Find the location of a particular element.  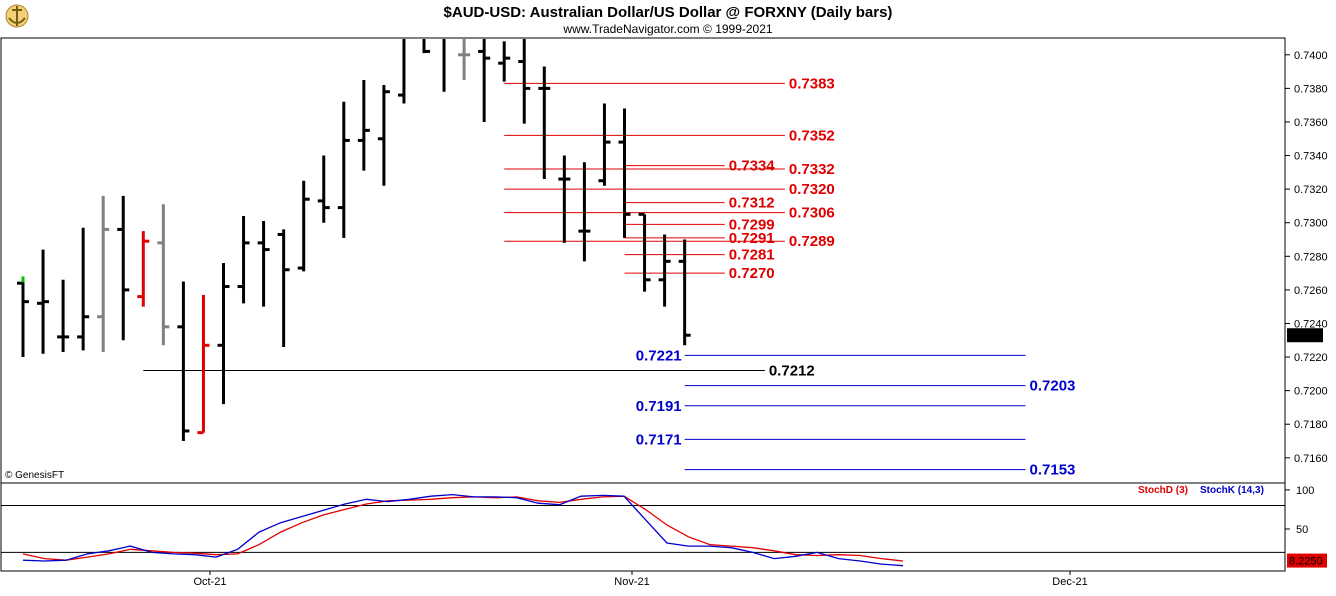

x-tick-label: Dec-21 is located at coordinates (1069, 582).